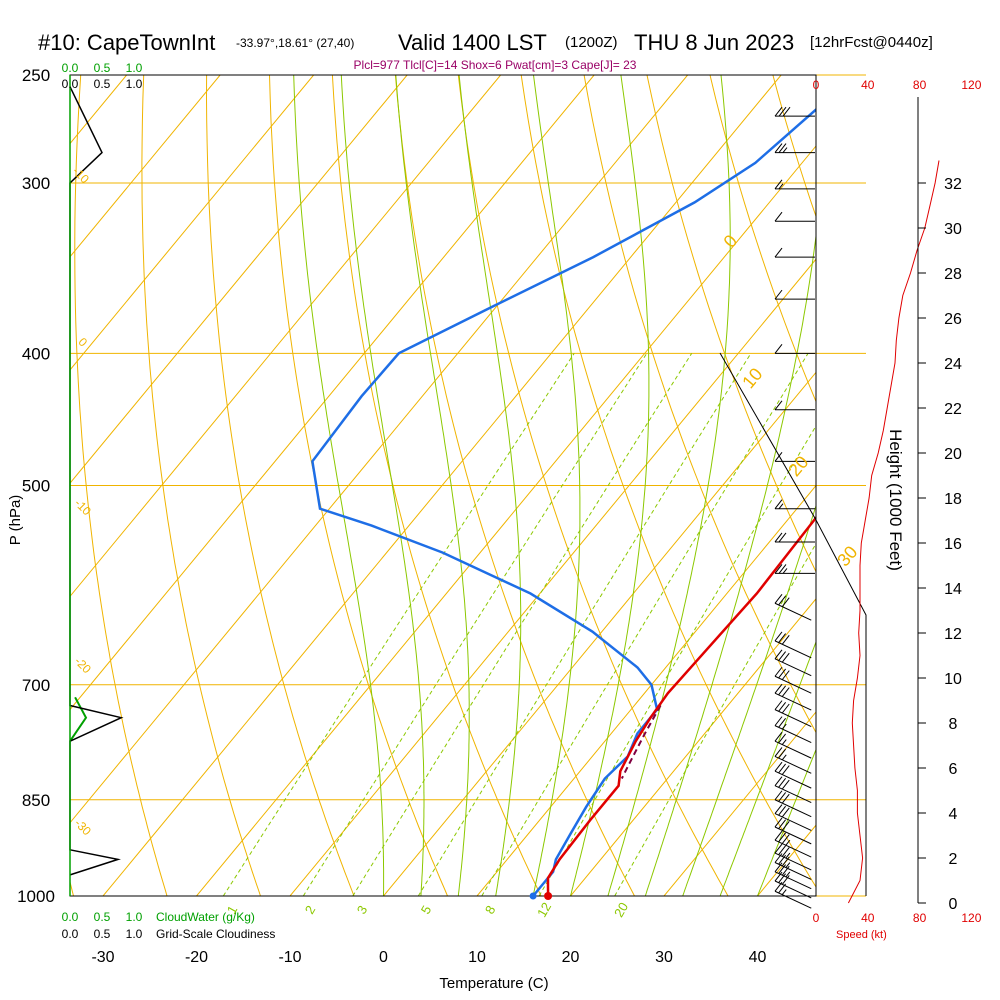 This screenshot has height=1000, width=1000. What do you see at coordinates (70, 68) in the screenshot?
I see `cloudwater-tick-top: 0.0` at bounding box center [70, 68].